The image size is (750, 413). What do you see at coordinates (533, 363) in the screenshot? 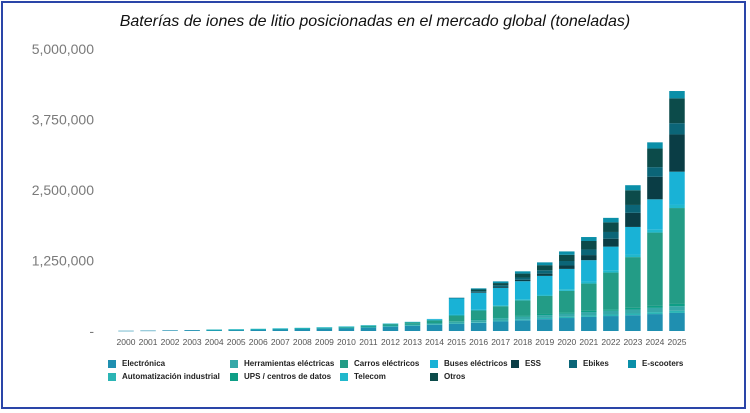
I see `legend-label: ESS` at bounding box center [533, 363].